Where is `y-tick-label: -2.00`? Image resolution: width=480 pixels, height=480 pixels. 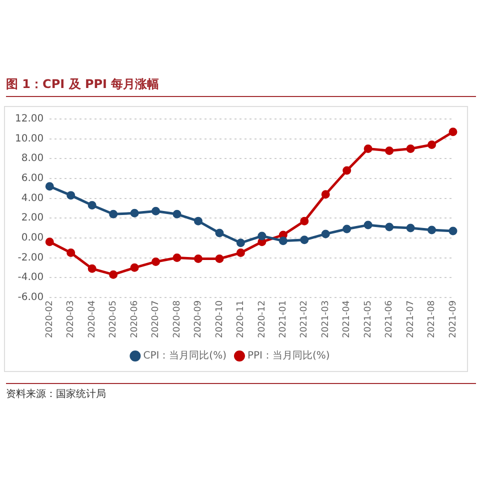
y-tick-label: -2.00 is located at coordinates (31, 258).